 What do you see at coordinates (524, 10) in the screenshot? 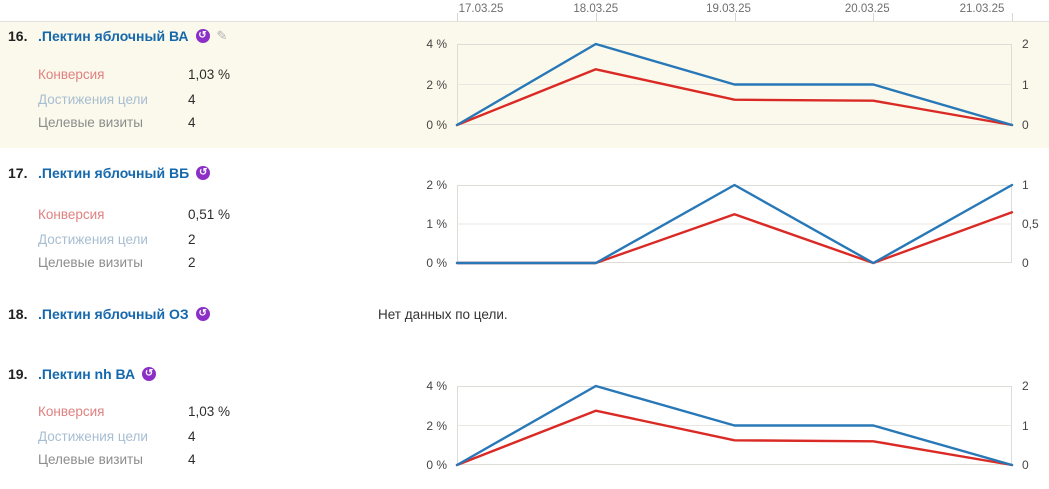
I see `date-axis: 17.03.25 18.03.25 19.03.25 20.03.25 21.03.25` at bounding box center [524, 10].